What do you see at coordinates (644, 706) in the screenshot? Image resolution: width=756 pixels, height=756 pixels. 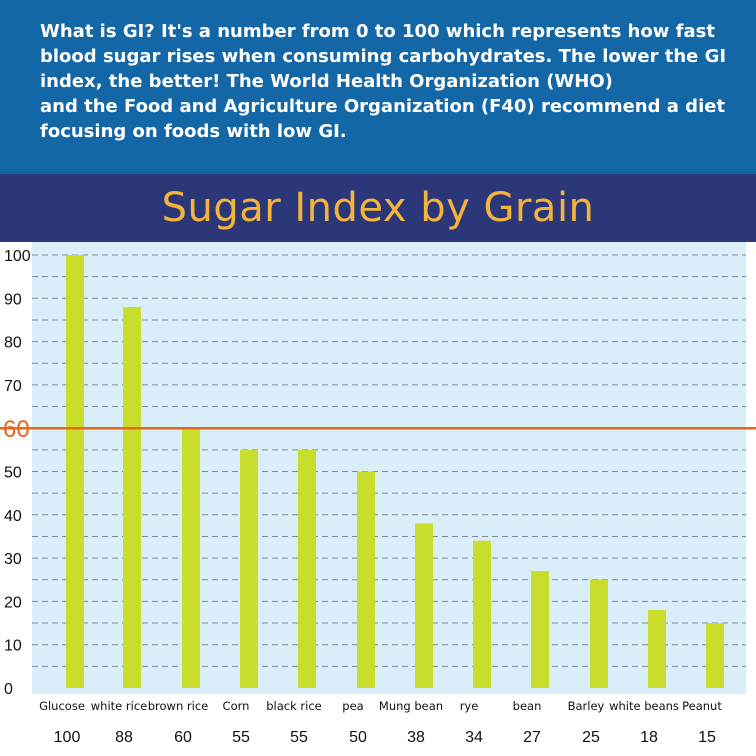 I see `x-category-label: white beans` at bounding box center [644, 706].